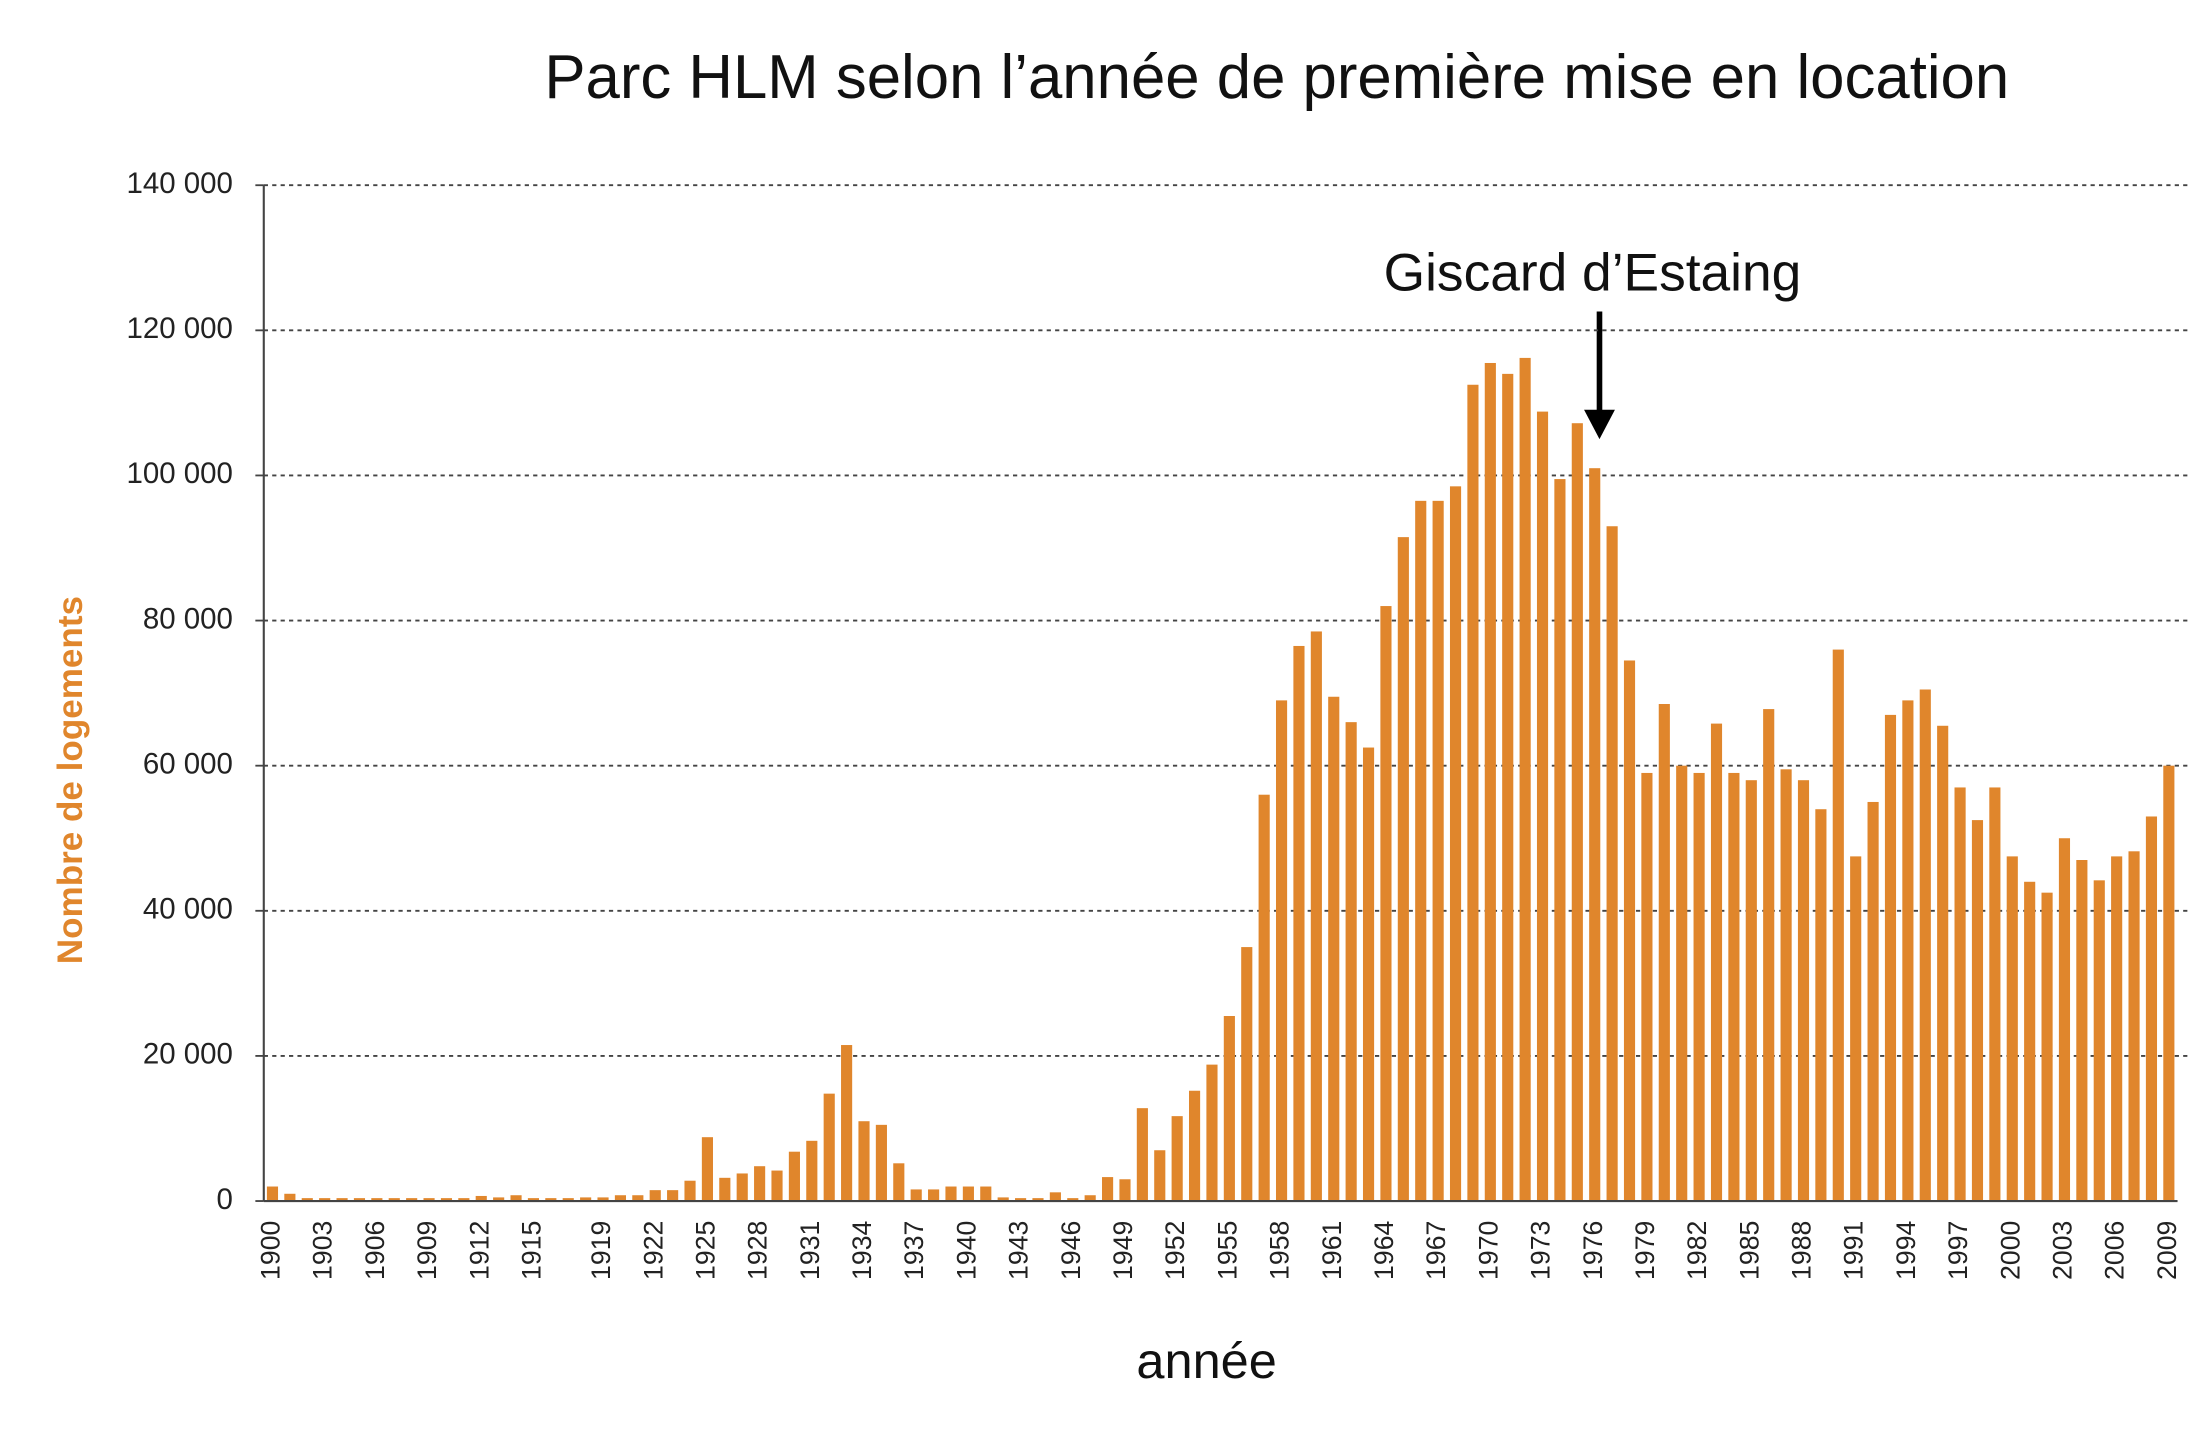 Image resolution: width=2200 pixels, height=1455 pixels. What do you see at coordinates (1488, 1250) in the screenshot?
I see `x-tick-label: 1970` at bounding box center [1488, 1250].